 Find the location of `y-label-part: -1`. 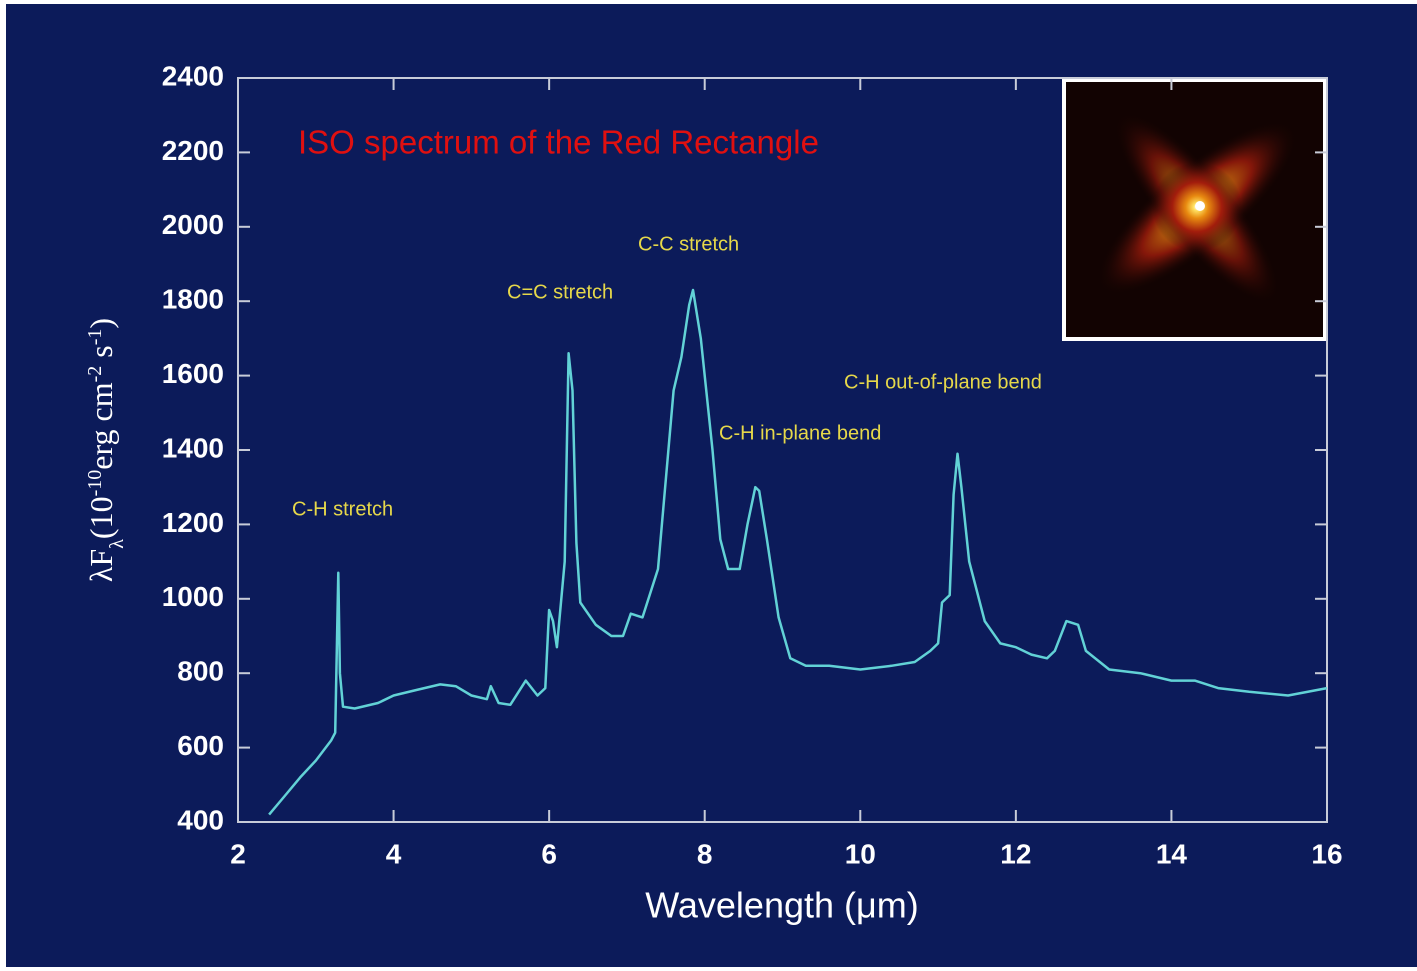

y-label-part: -1 is located at coordinates (95, 337).